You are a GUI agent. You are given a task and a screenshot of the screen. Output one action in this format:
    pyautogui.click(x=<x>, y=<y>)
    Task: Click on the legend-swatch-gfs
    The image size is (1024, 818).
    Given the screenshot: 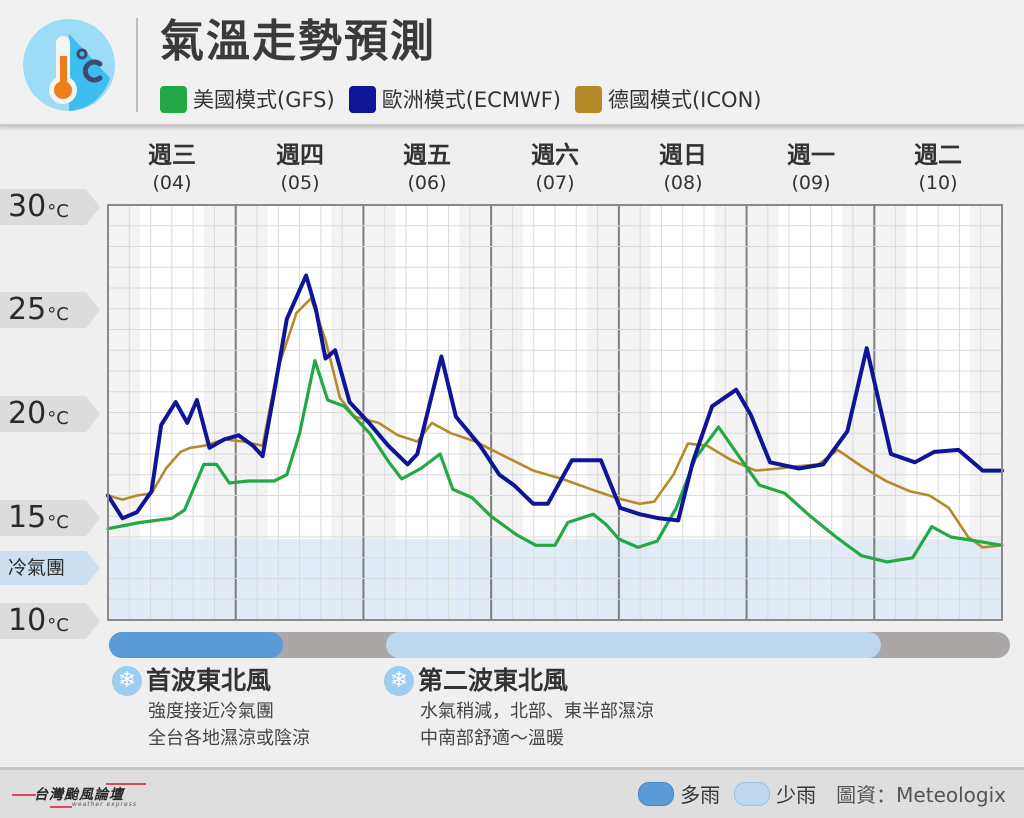 What is the action you would take?
    pyautogui.click(x=173, y=99)
    